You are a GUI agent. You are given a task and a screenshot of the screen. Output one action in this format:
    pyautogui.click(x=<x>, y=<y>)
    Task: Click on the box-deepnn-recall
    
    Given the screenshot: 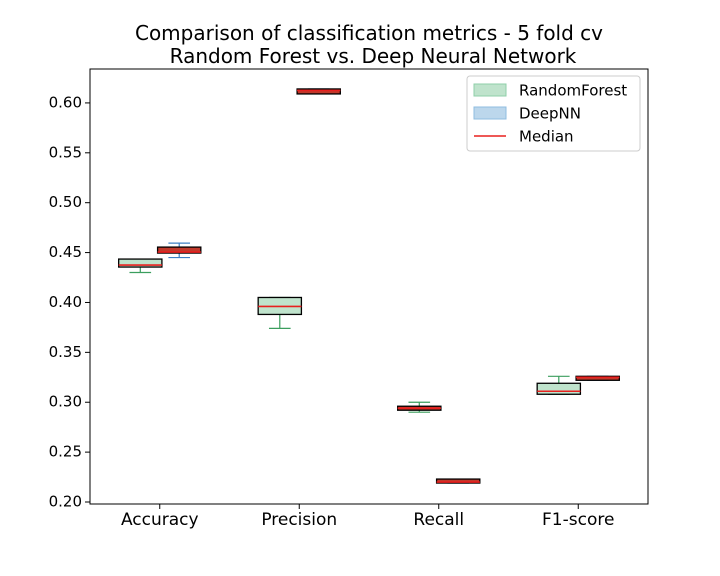 What is the action you would take?
    pyautogui.click(x=458, y=481)
    